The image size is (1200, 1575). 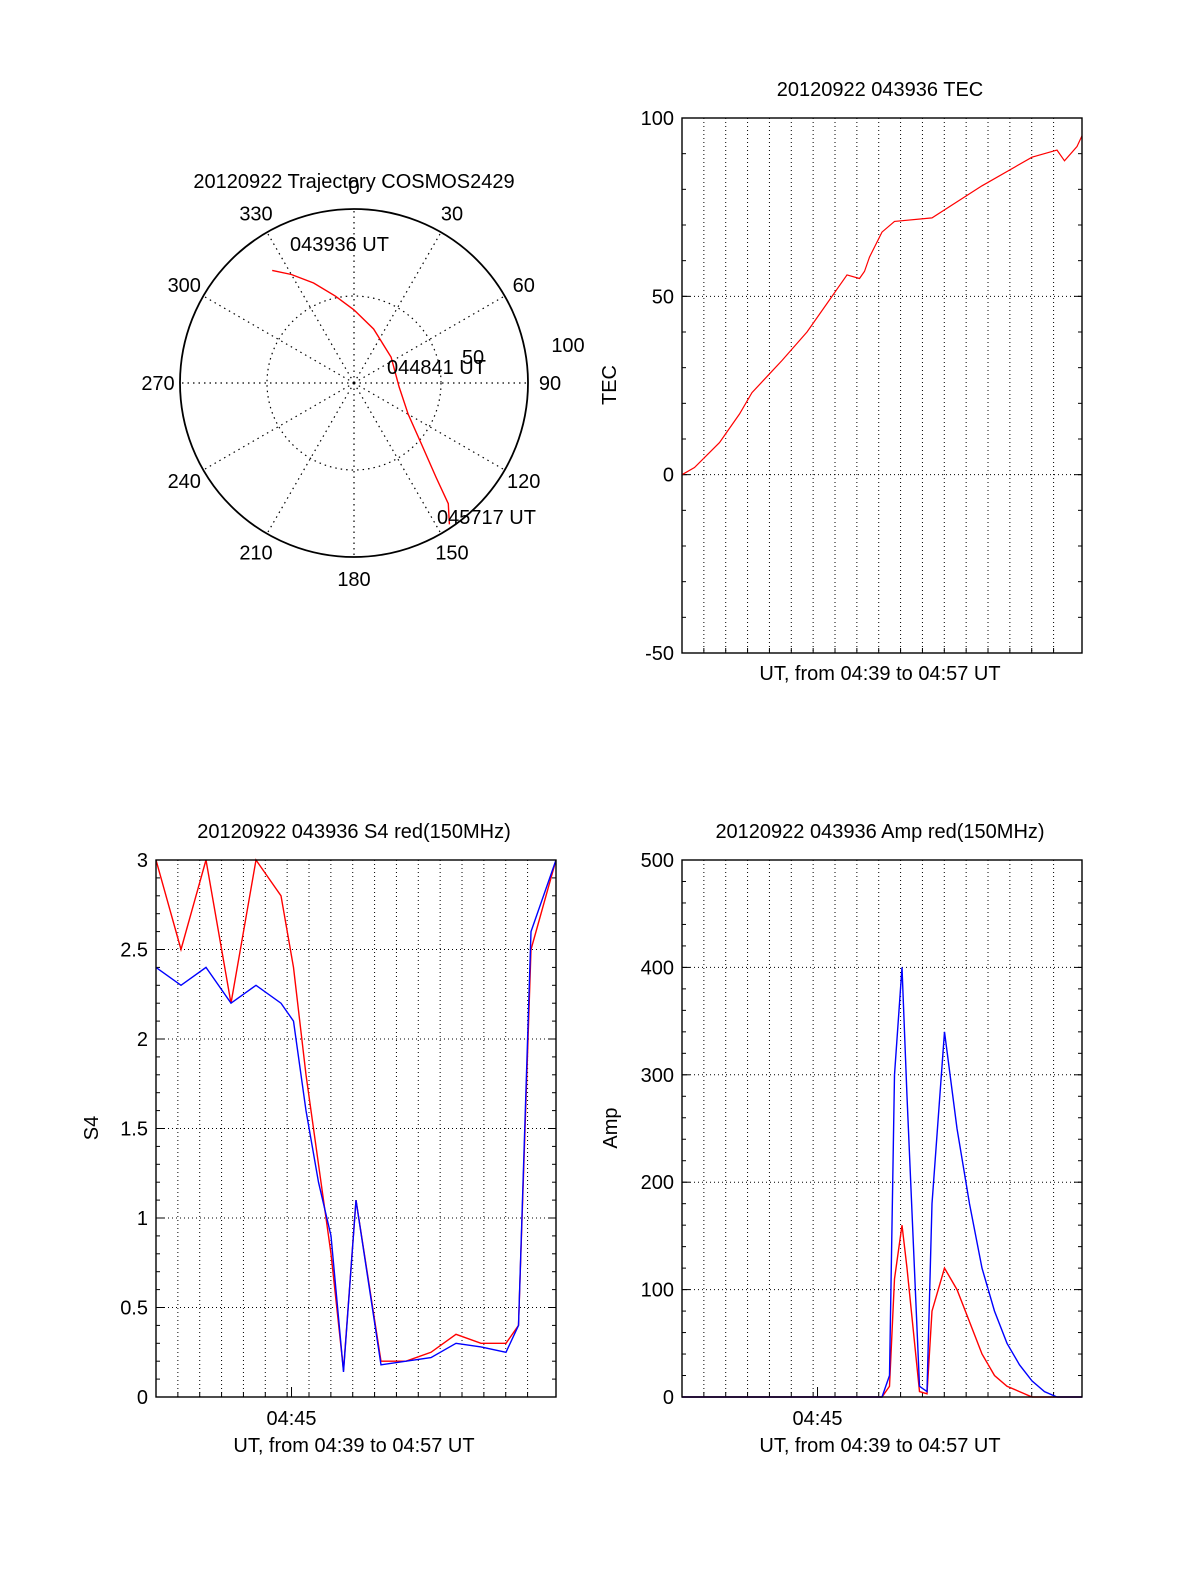 I want to click on y-tick-label: 50, so click(x=663, y=297).